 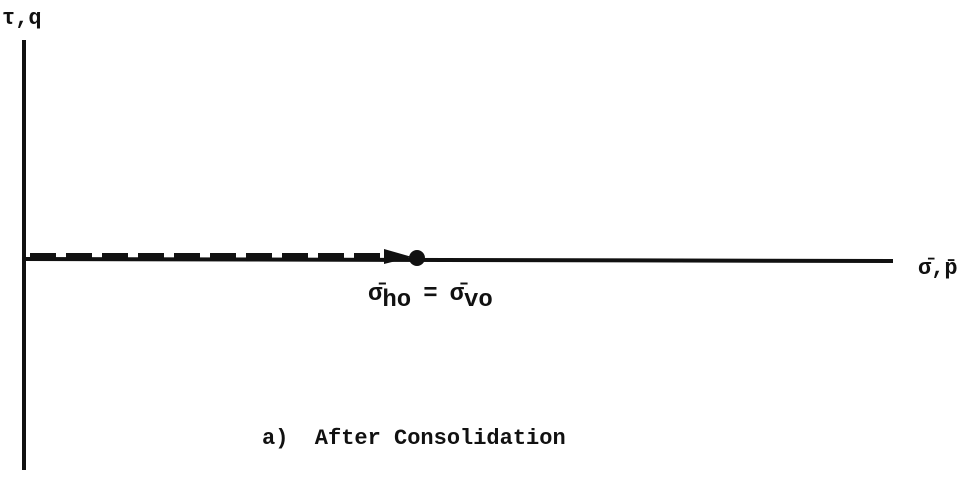 I want to click on point-label-sign: =, so click(x=430, y=294).